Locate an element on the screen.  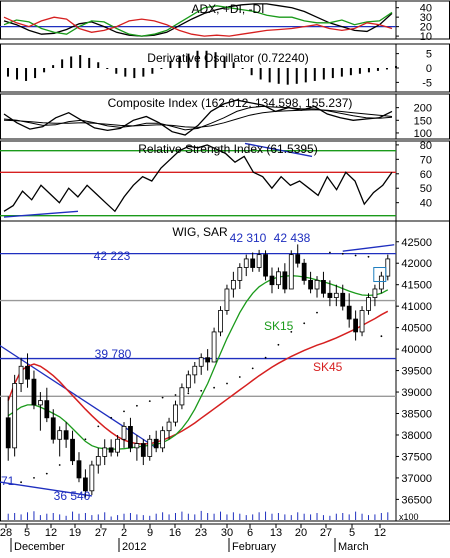
series-line-rsi is located at coordinates (198, 178).